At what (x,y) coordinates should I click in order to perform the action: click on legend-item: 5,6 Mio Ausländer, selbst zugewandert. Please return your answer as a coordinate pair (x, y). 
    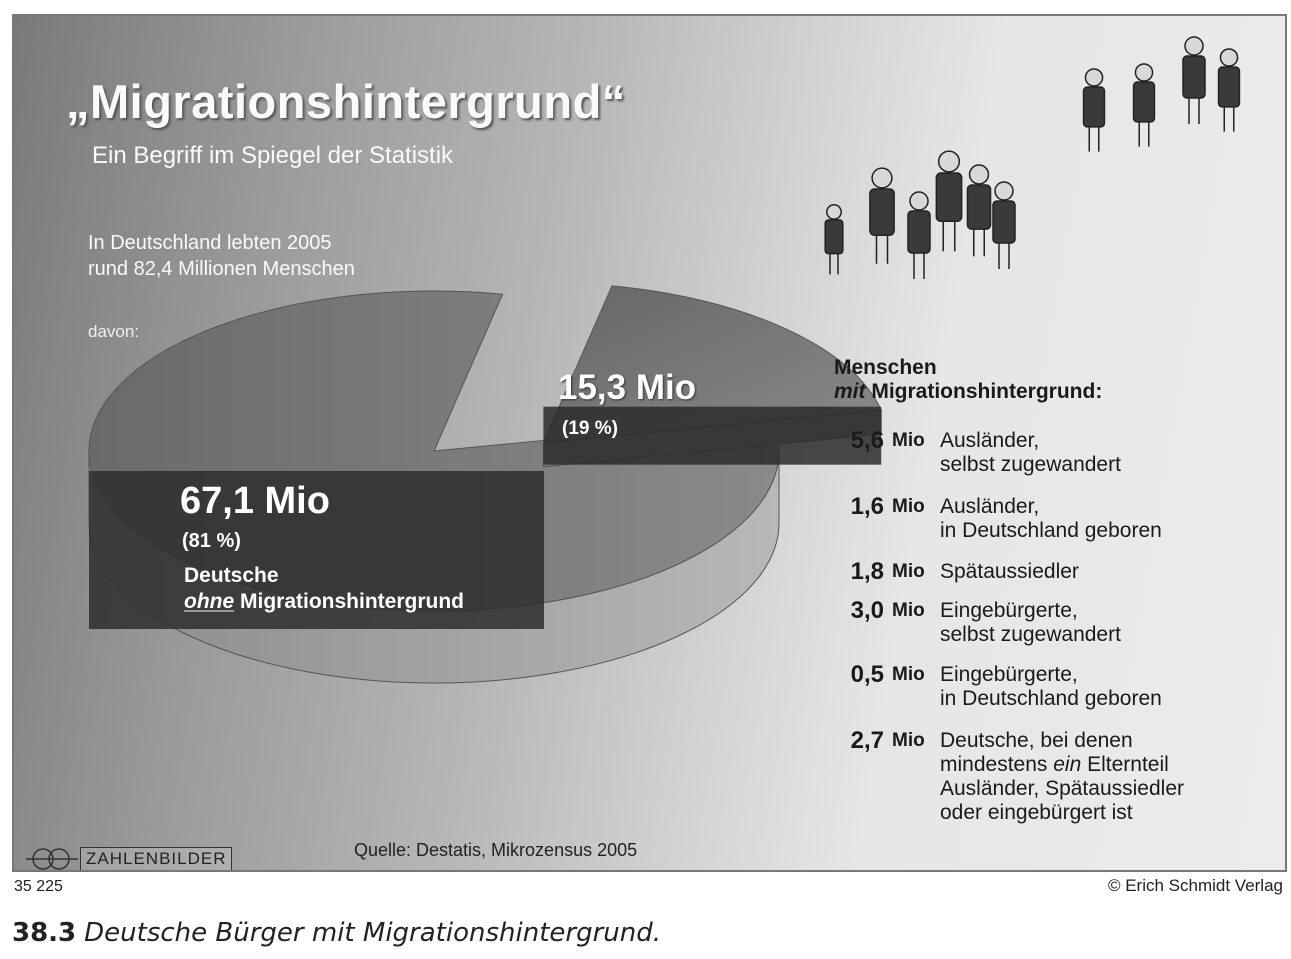
    Looking at the image, I should click on (977, 452).